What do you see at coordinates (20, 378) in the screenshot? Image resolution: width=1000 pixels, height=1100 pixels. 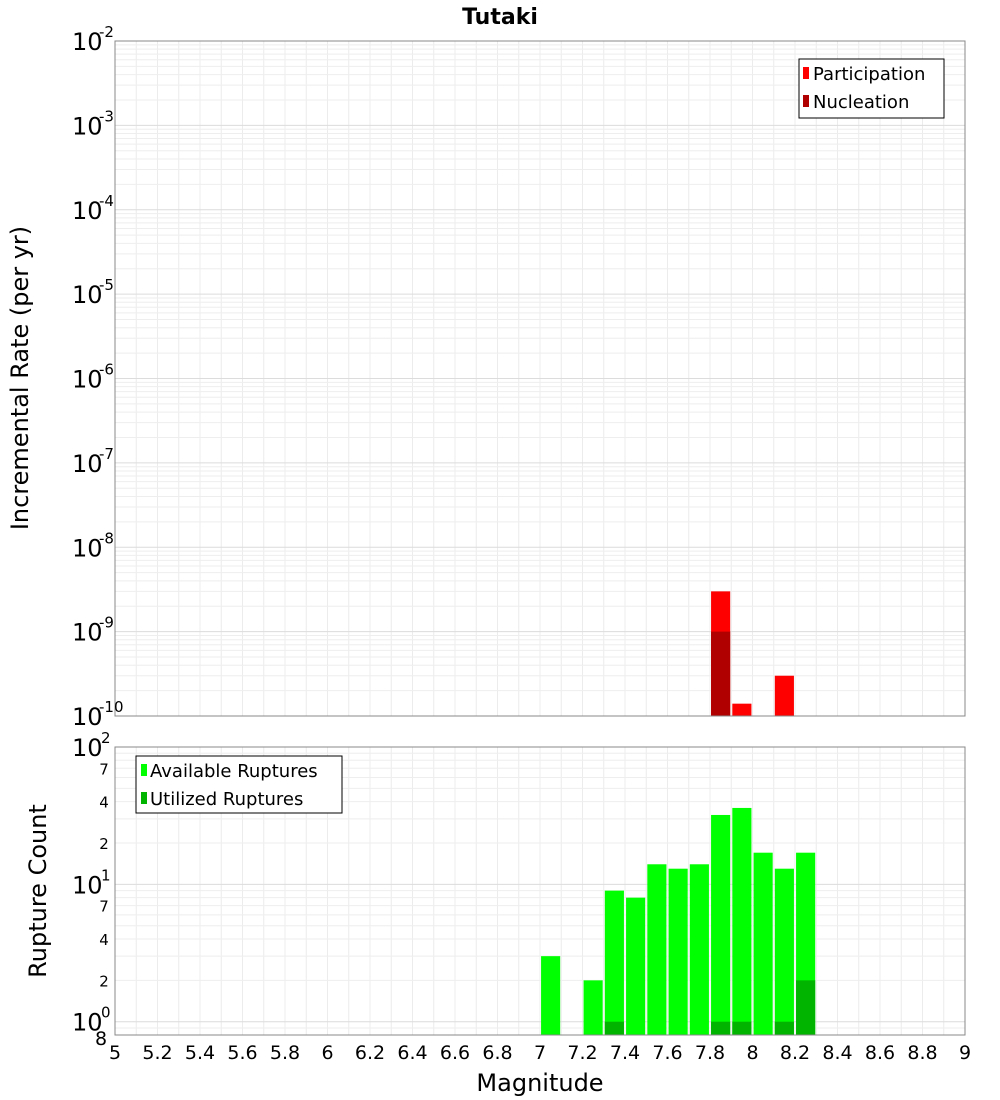 I see `top-y-axis-label: Incremental Rate (per yr)` at bounding box center [20, 378].